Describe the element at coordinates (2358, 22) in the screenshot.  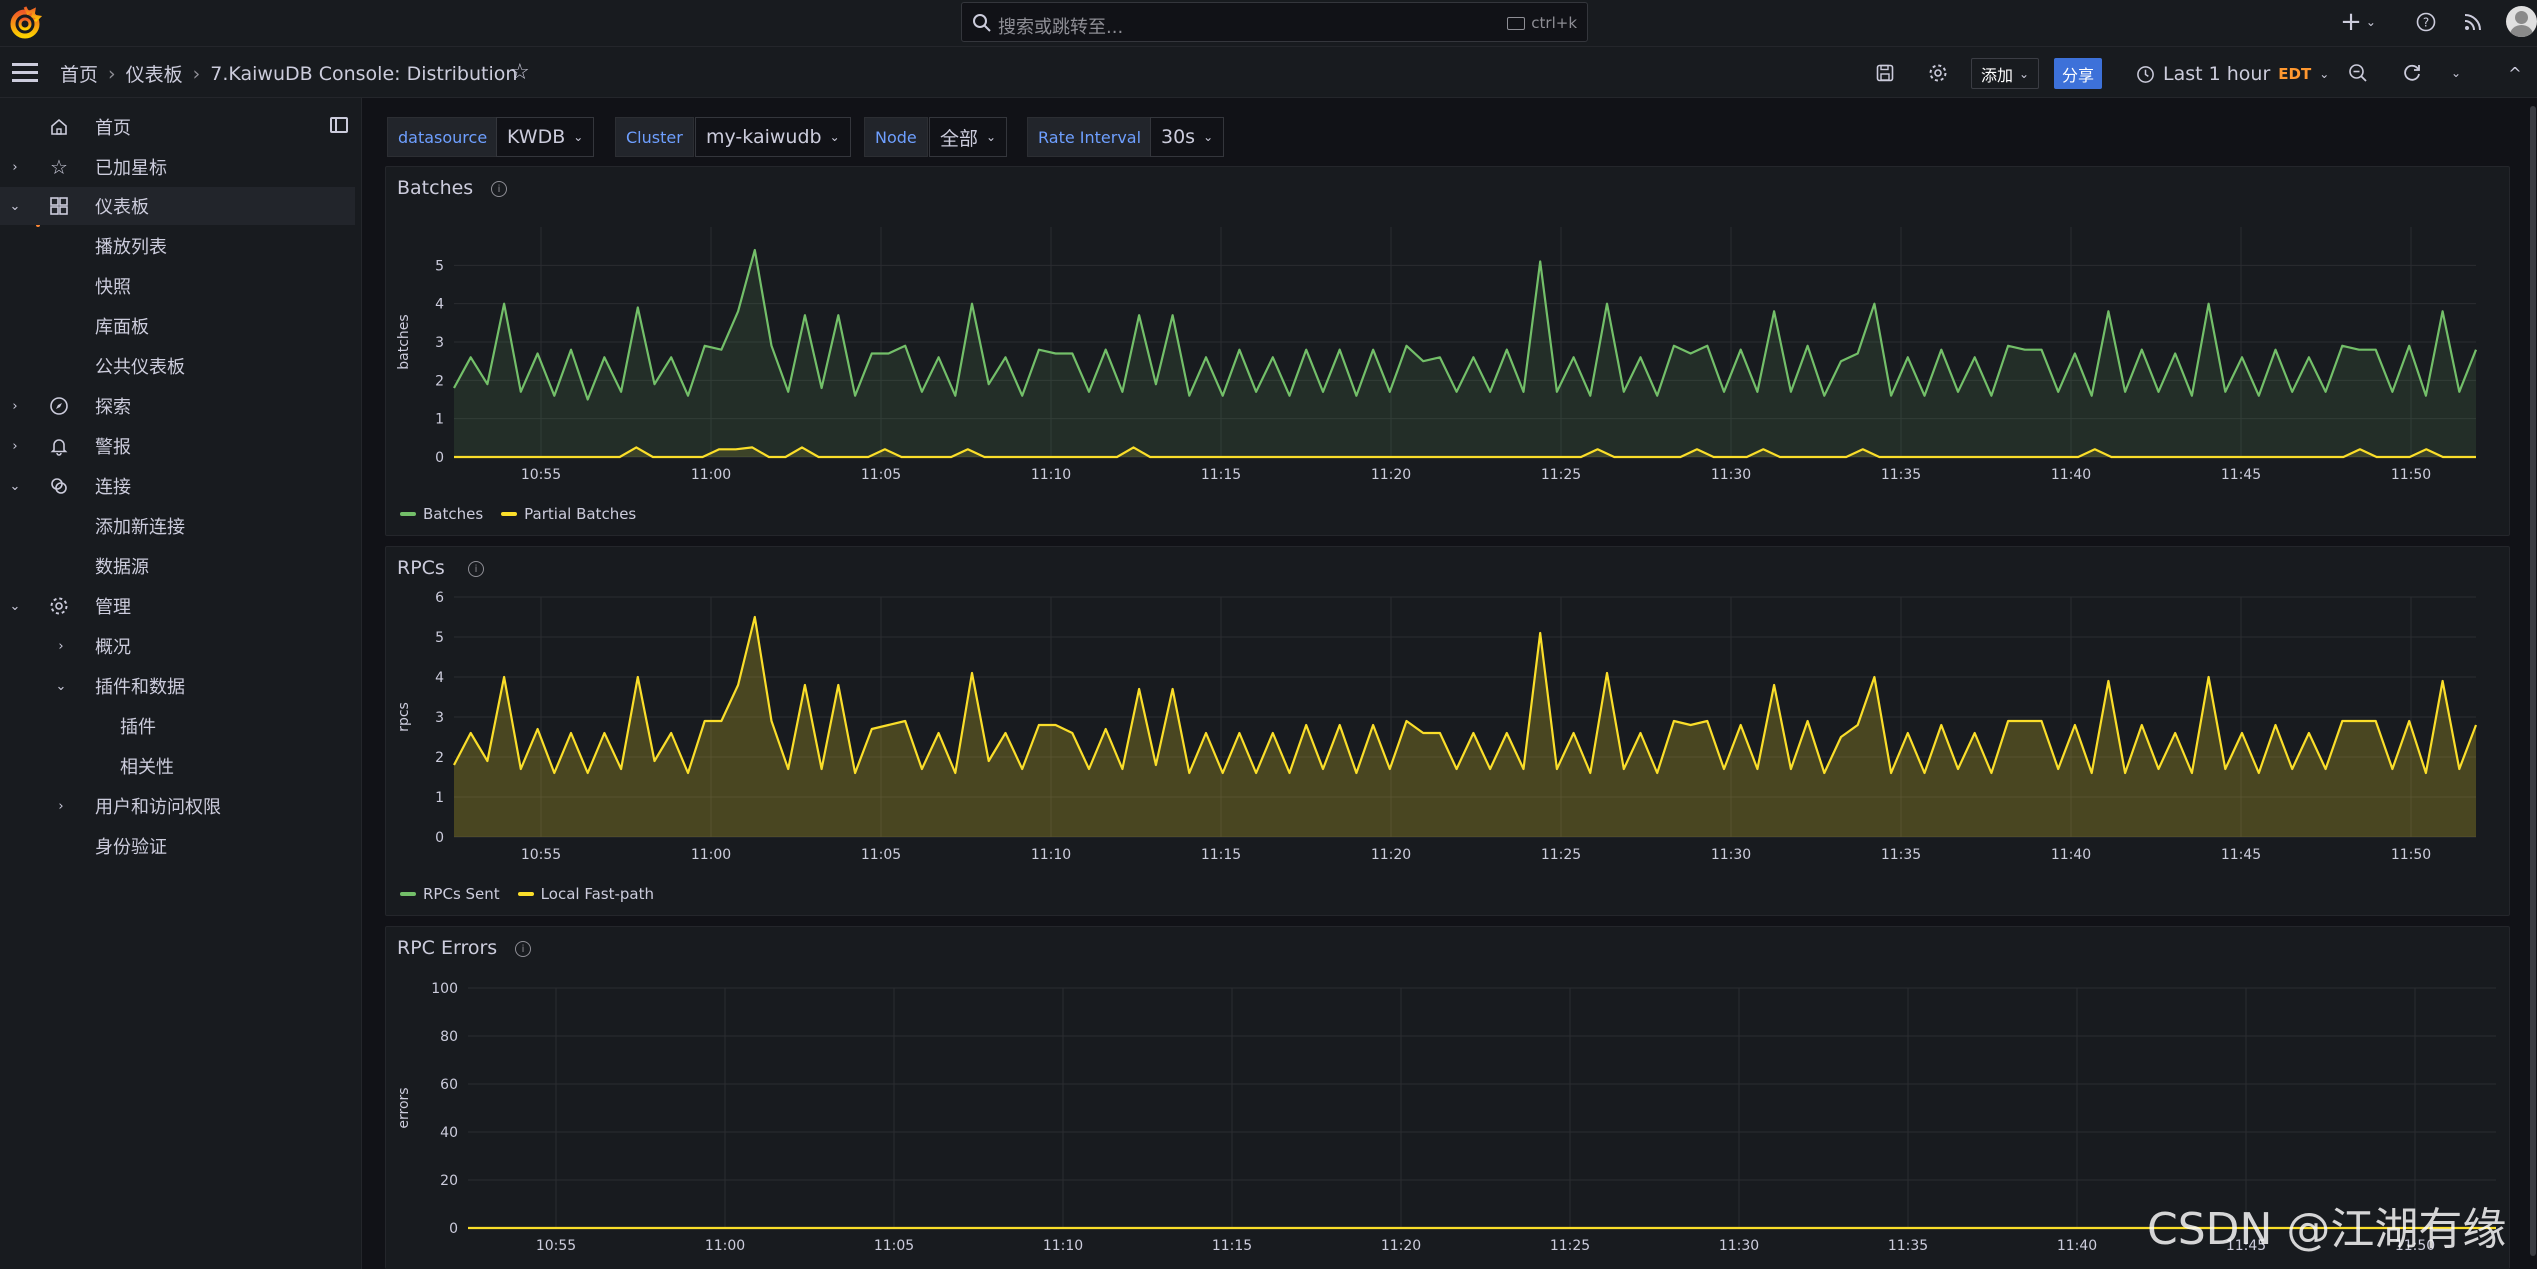
I see `new-menu-button: + ⌄` at that location.